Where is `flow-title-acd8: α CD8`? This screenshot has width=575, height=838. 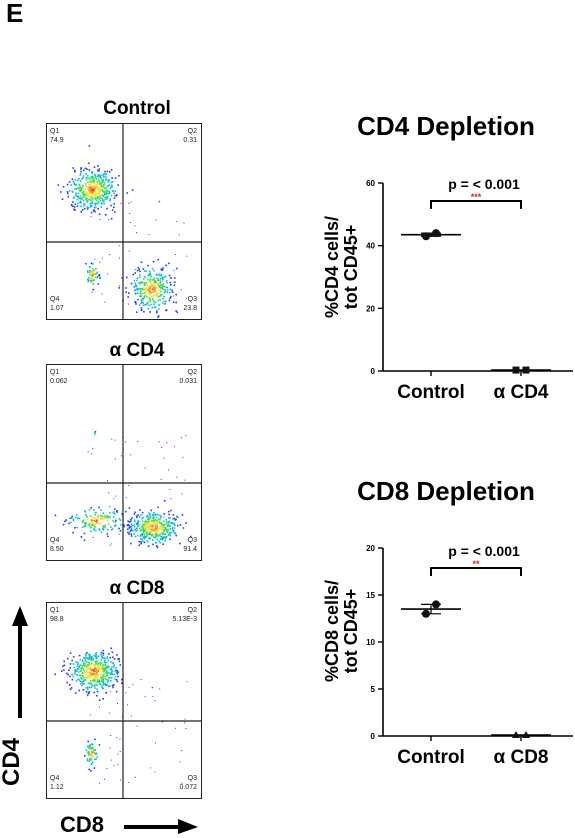
flow-title-acd8: α CD8 is located at coordinates (137, 588).